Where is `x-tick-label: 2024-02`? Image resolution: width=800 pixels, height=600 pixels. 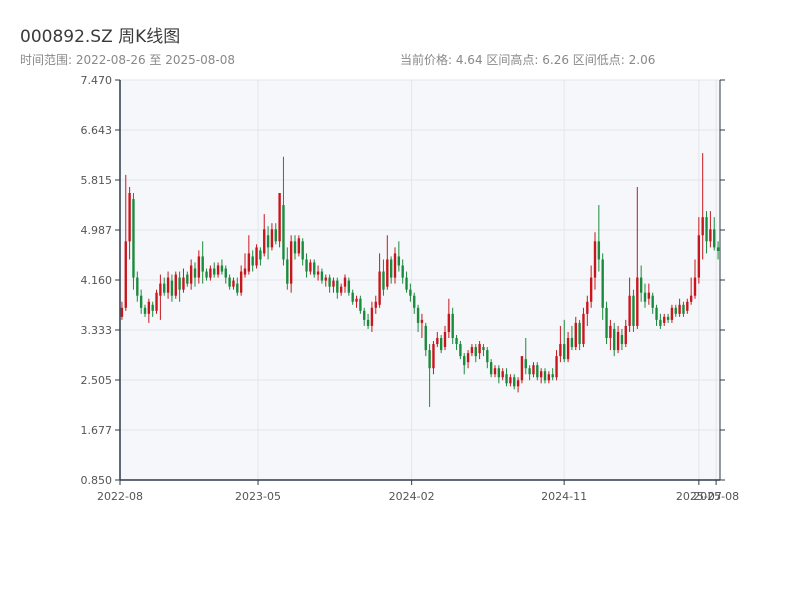 x-tick-label: 2024-02 is located at coordinates (412, 496).